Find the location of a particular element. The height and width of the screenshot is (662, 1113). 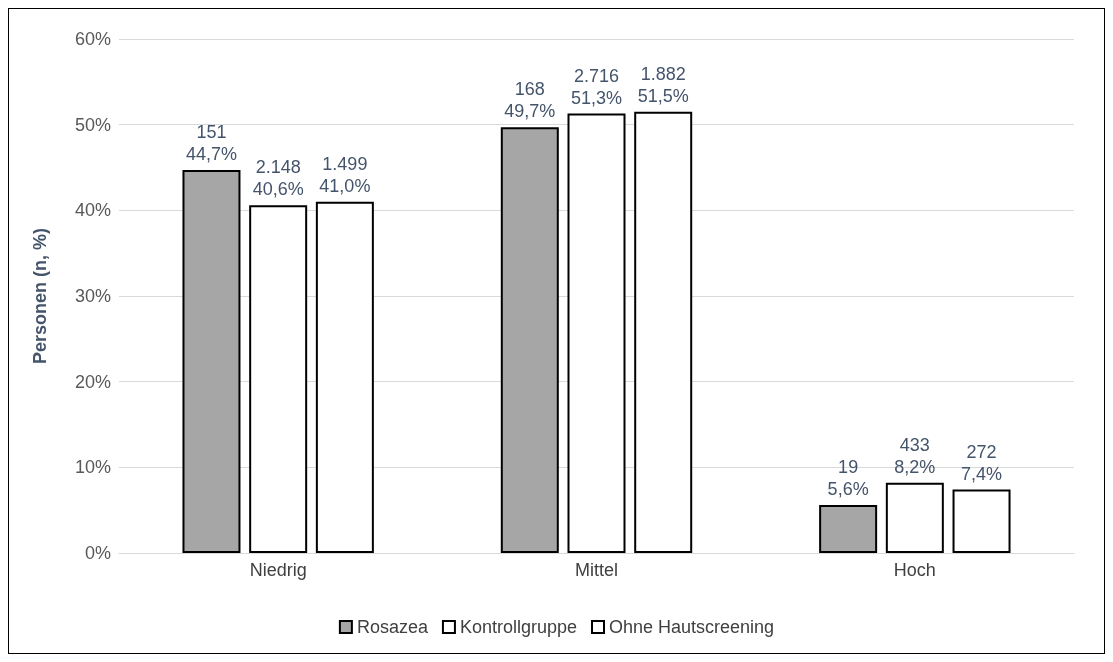

y-tick-label: 0% is located at coordinates (97, 553).